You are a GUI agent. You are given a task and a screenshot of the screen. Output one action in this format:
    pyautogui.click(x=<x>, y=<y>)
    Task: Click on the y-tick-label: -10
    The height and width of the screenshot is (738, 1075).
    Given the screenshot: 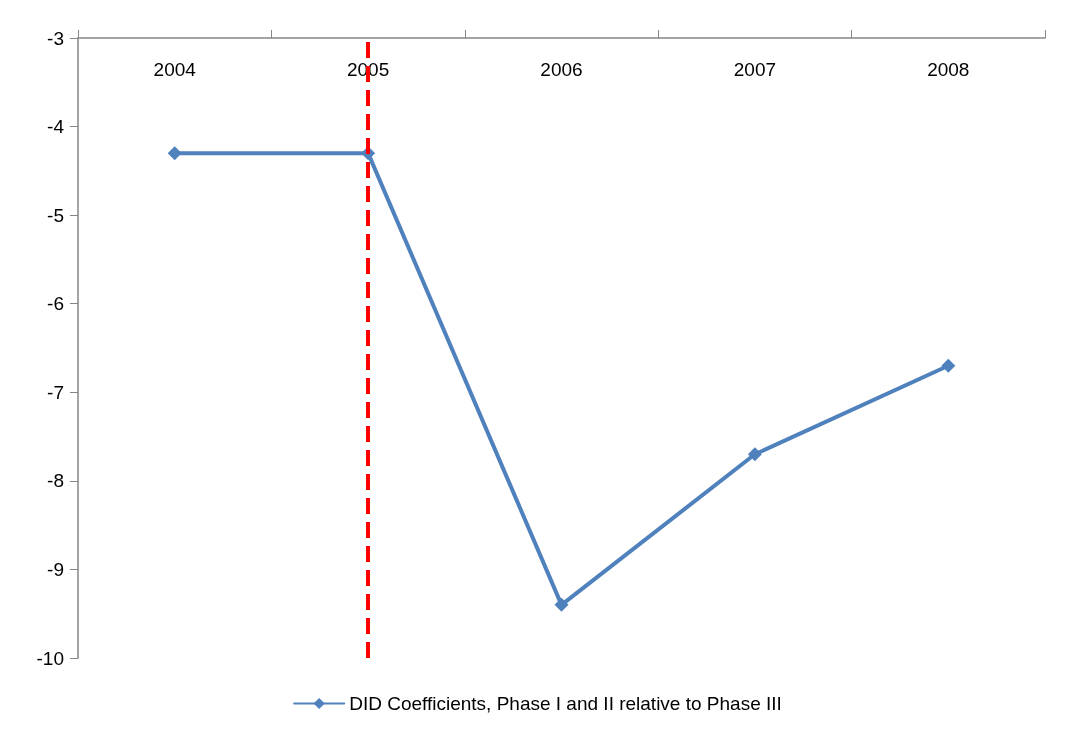 What is the action you would take?
    pyautogui.click(x=50, y=658)
    